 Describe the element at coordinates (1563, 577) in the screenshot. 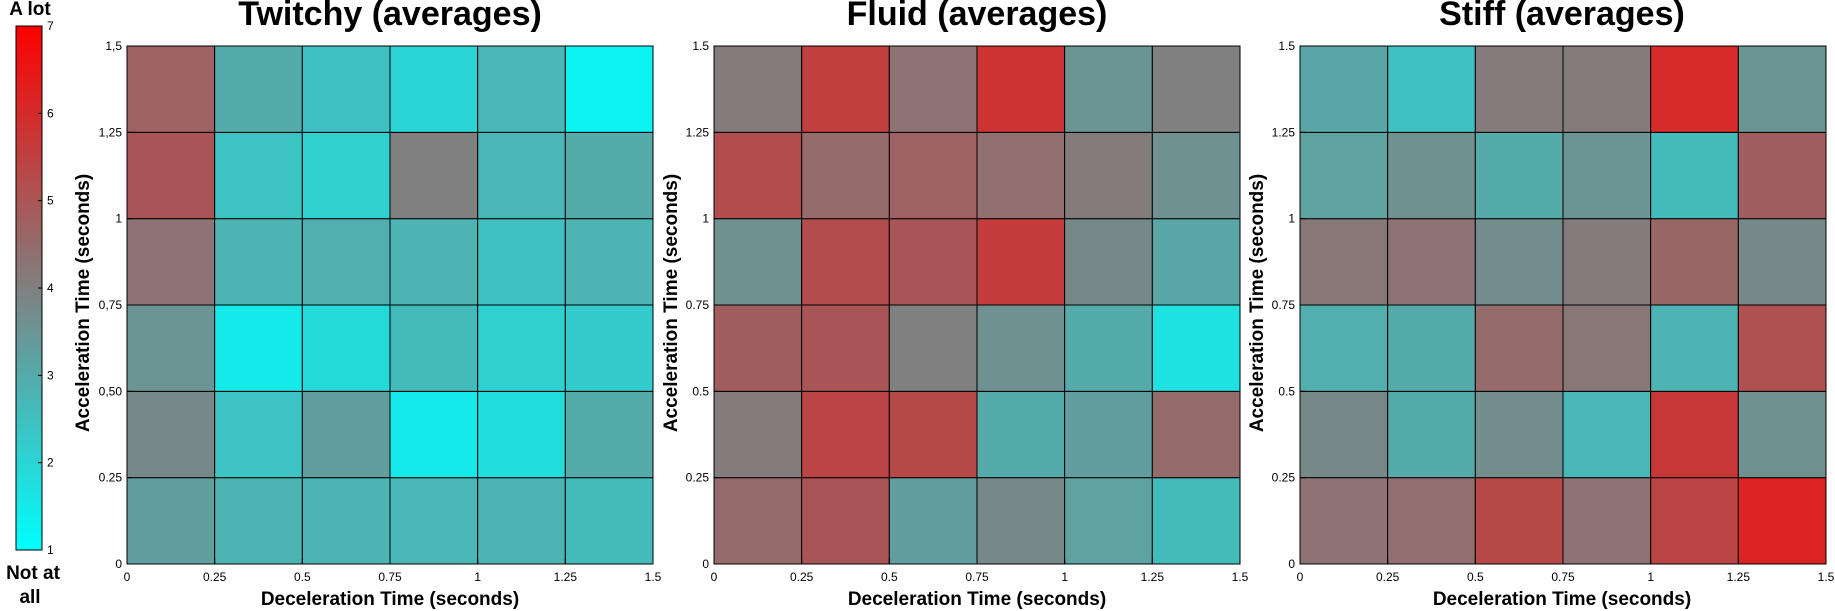

I see `x-tick-label: 0.75` at that location.